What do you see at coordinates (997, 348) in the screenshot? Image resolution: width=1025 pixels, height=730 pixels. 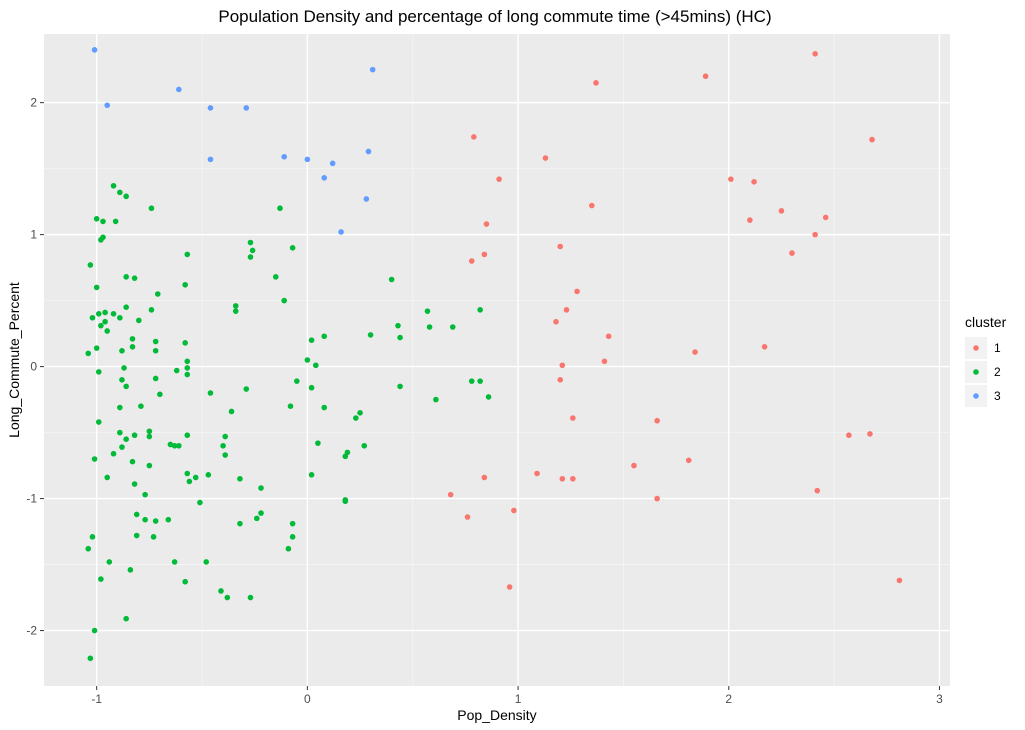 I see `legend-label-1: 1` at bounding box center [997, 348].